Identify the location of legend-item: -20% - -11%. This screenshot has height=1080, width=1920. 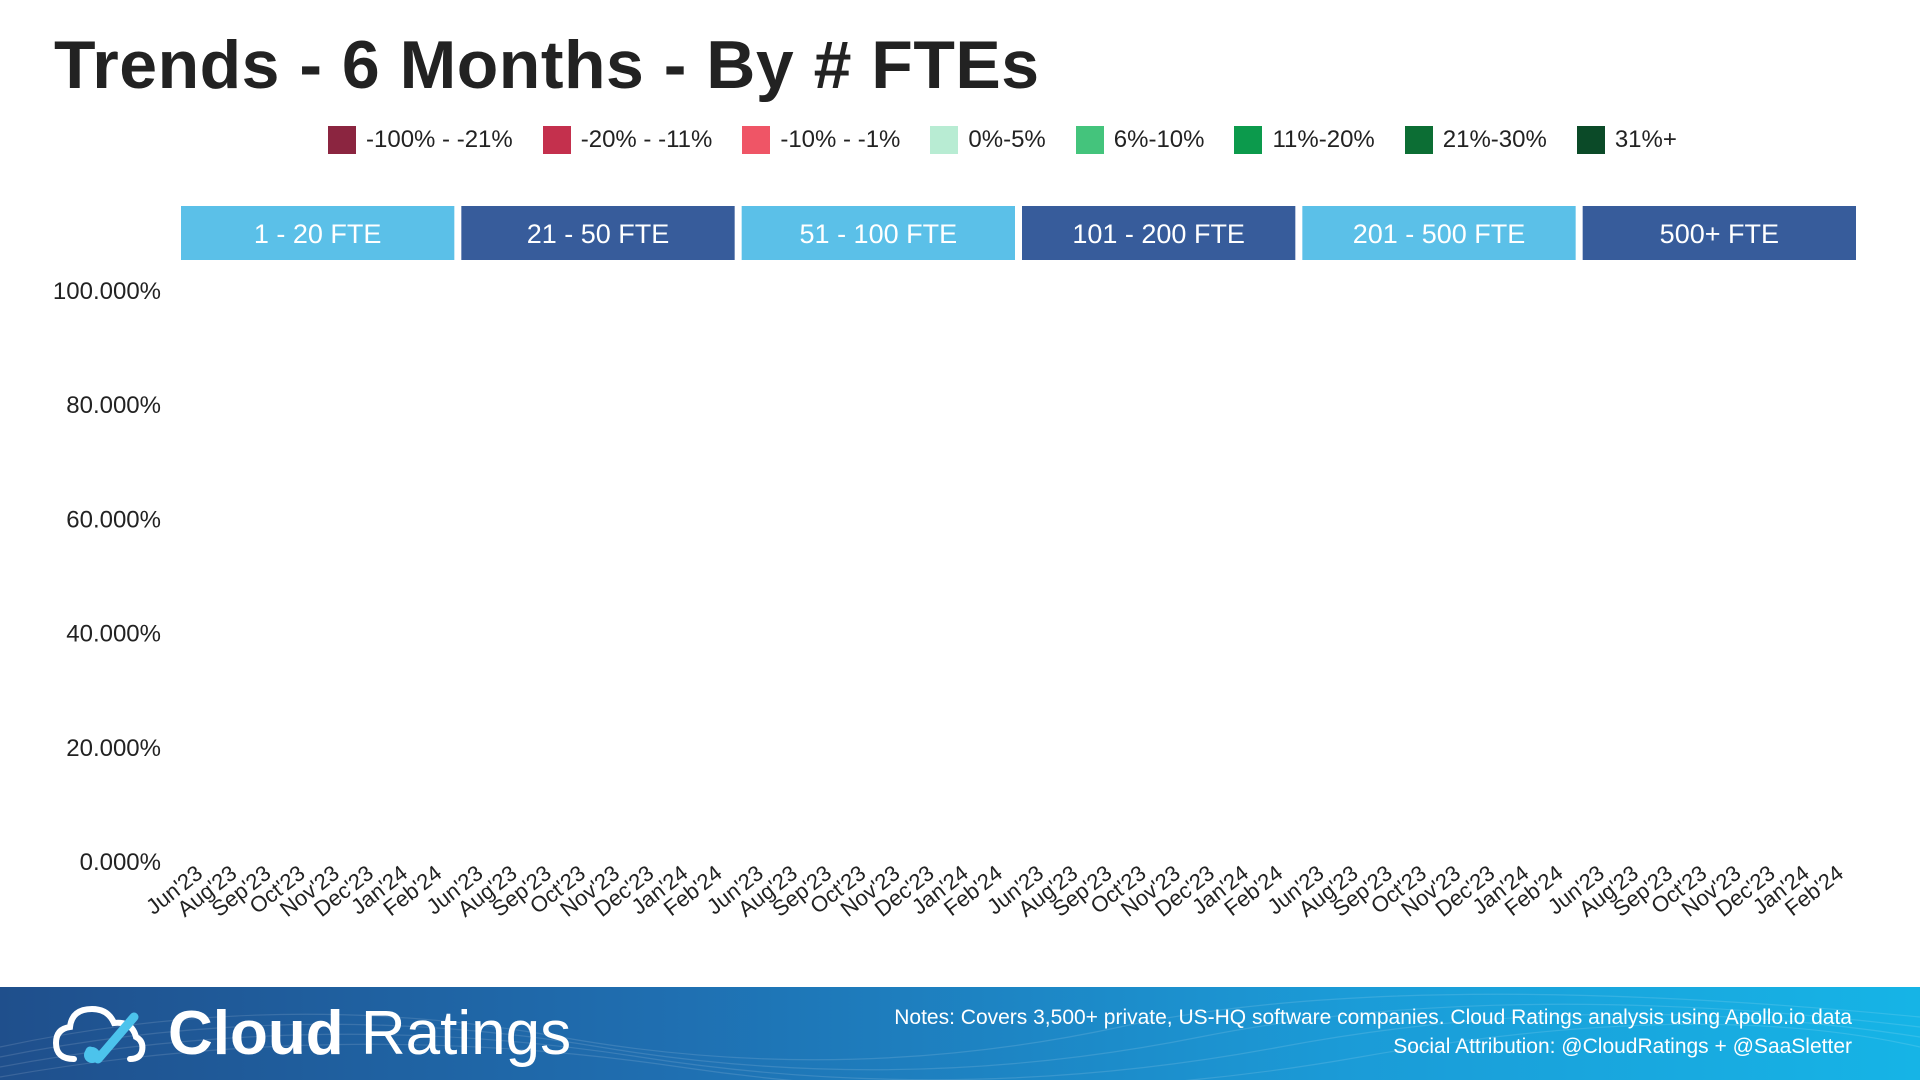
(627, 140).